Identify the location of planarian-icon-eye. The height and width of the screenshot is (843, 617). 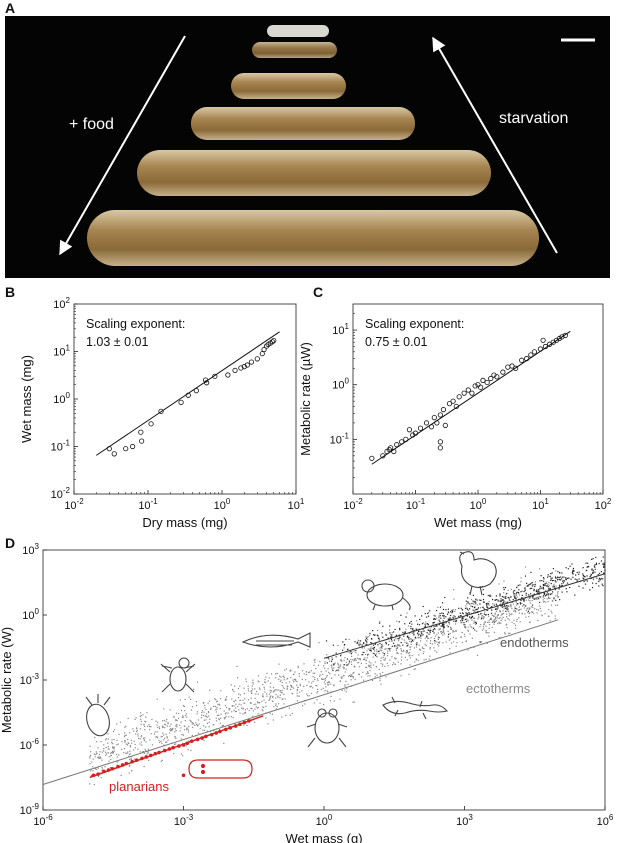
(203, 766).